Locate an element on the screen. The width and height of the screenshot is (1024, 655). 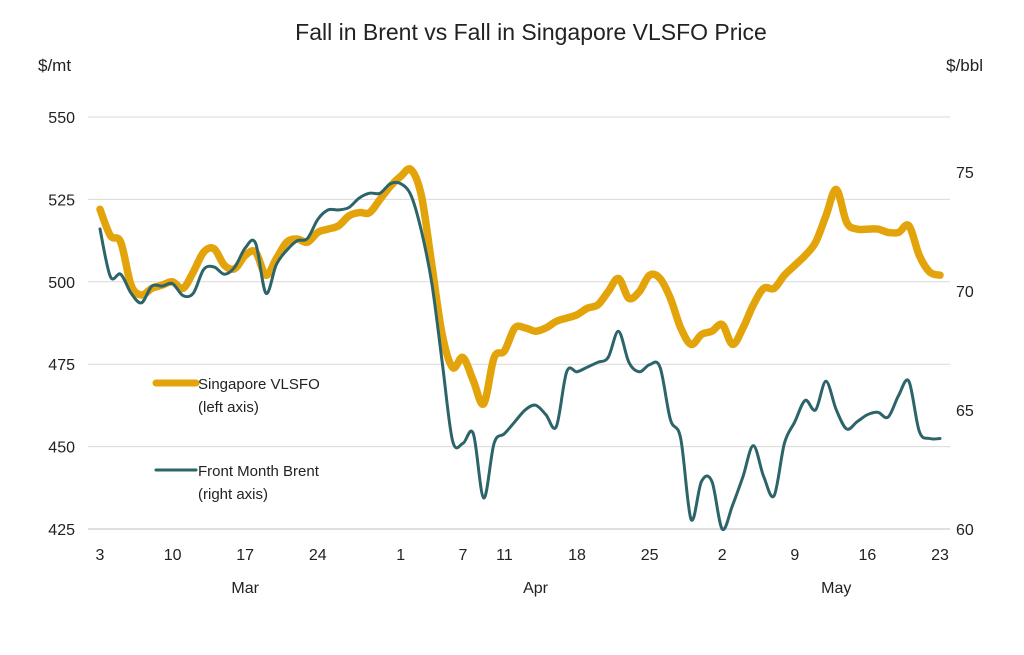
x-month-label: Apr is located at coordinates (536, 588).